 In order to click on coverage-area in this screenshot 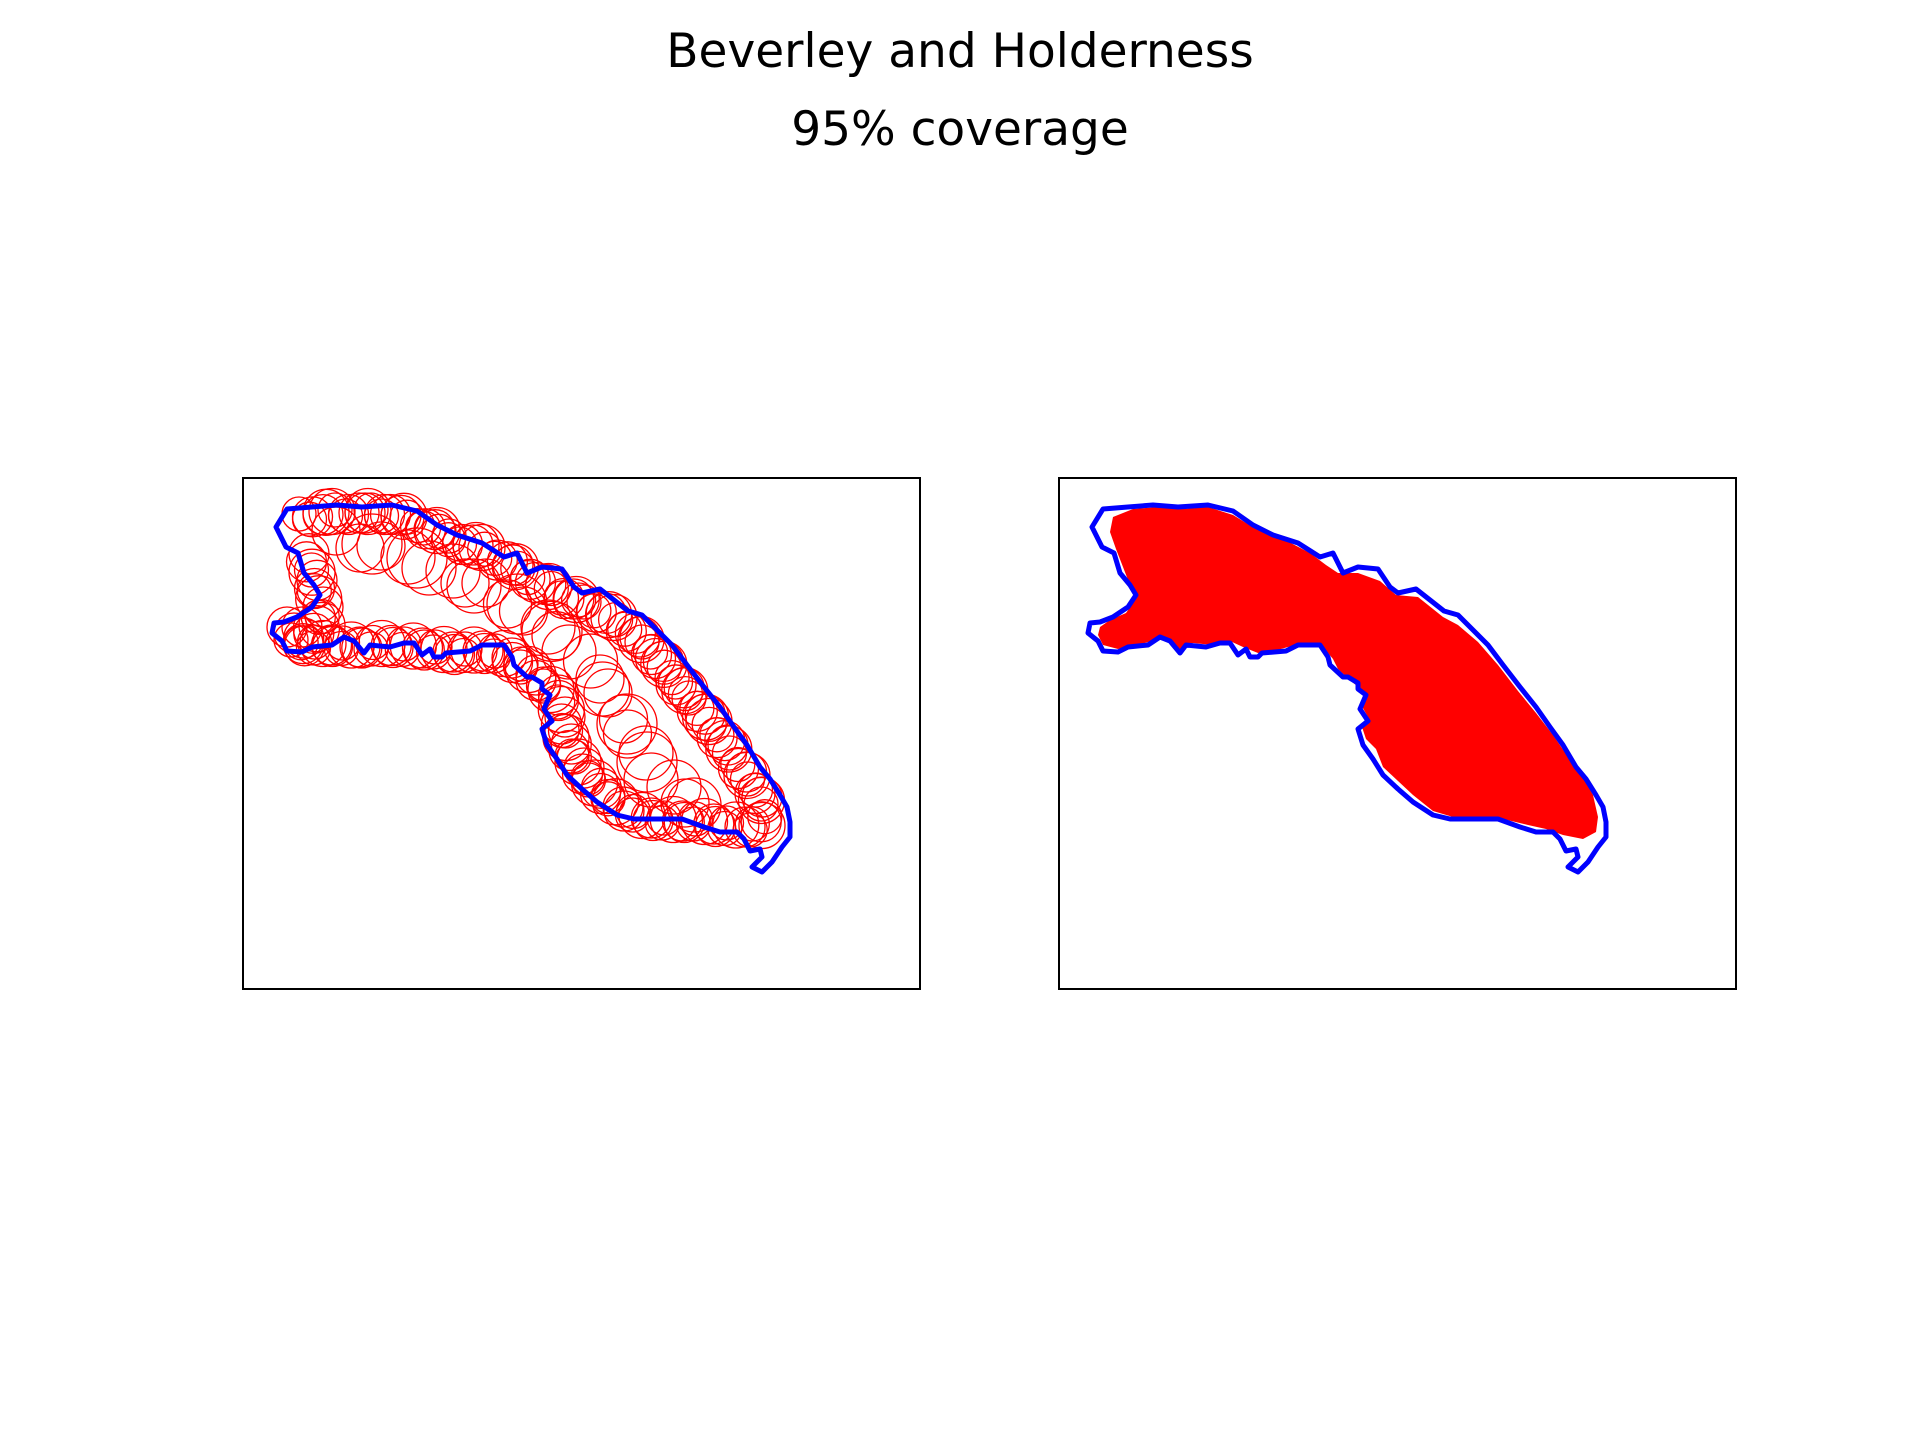, I will do `click(1348, 673)`.